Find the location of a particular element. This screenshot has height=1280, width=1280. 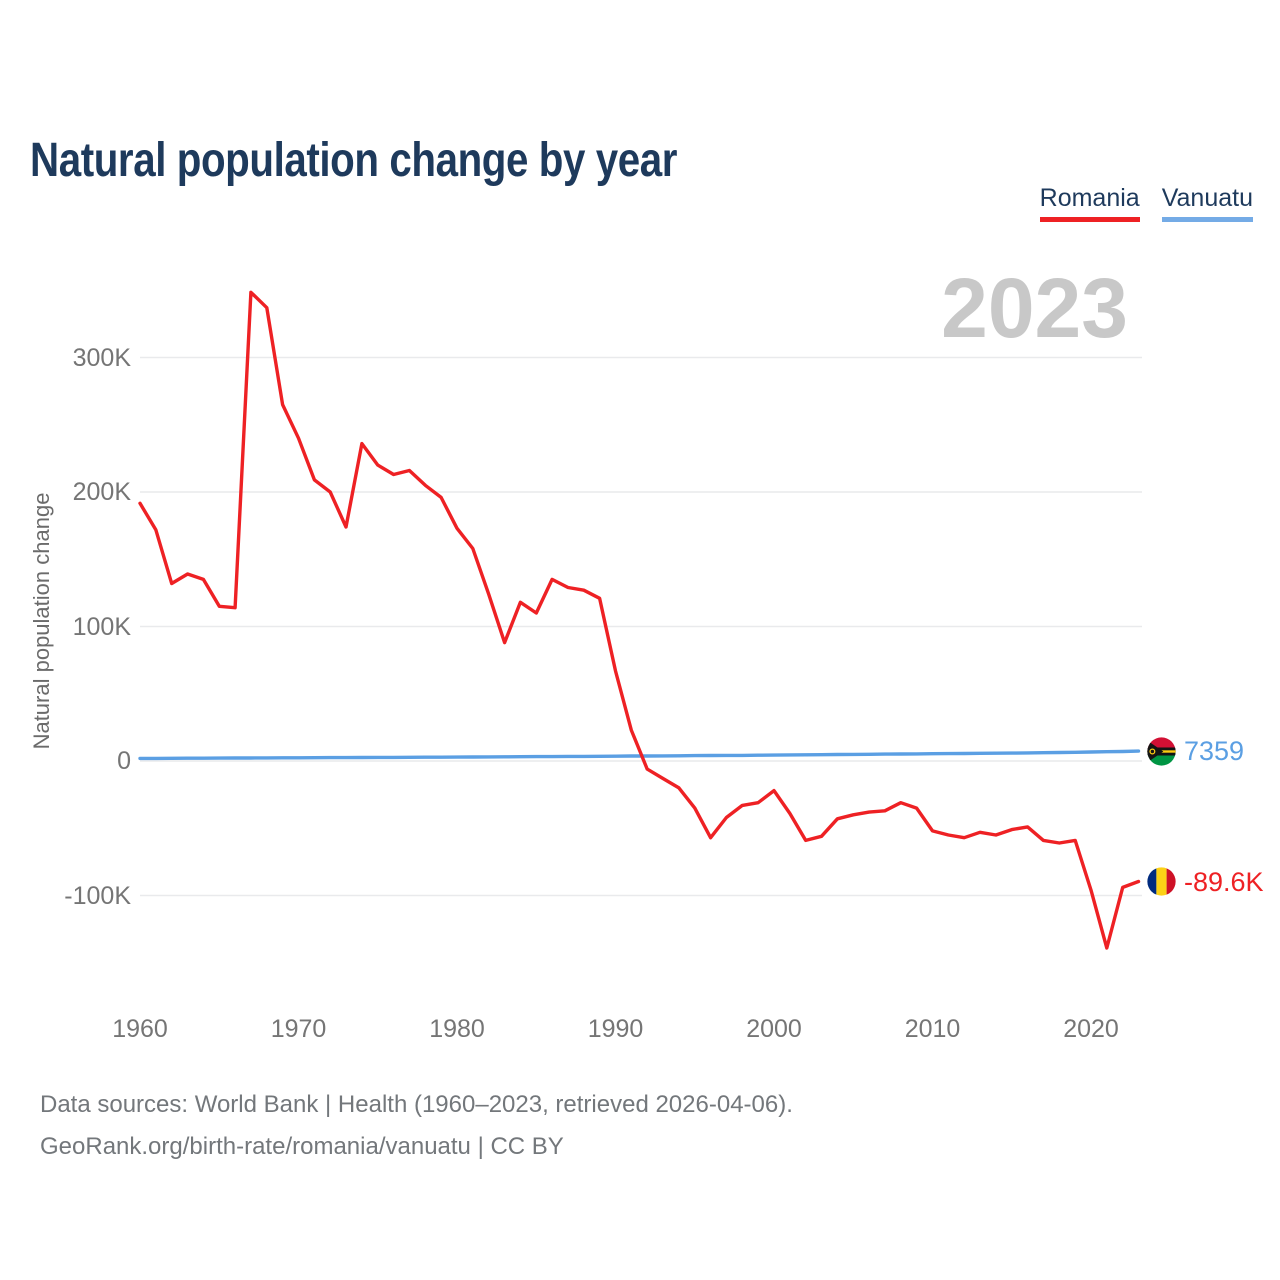

xtick-label: 1960 is located at coordinates (140, 1029).